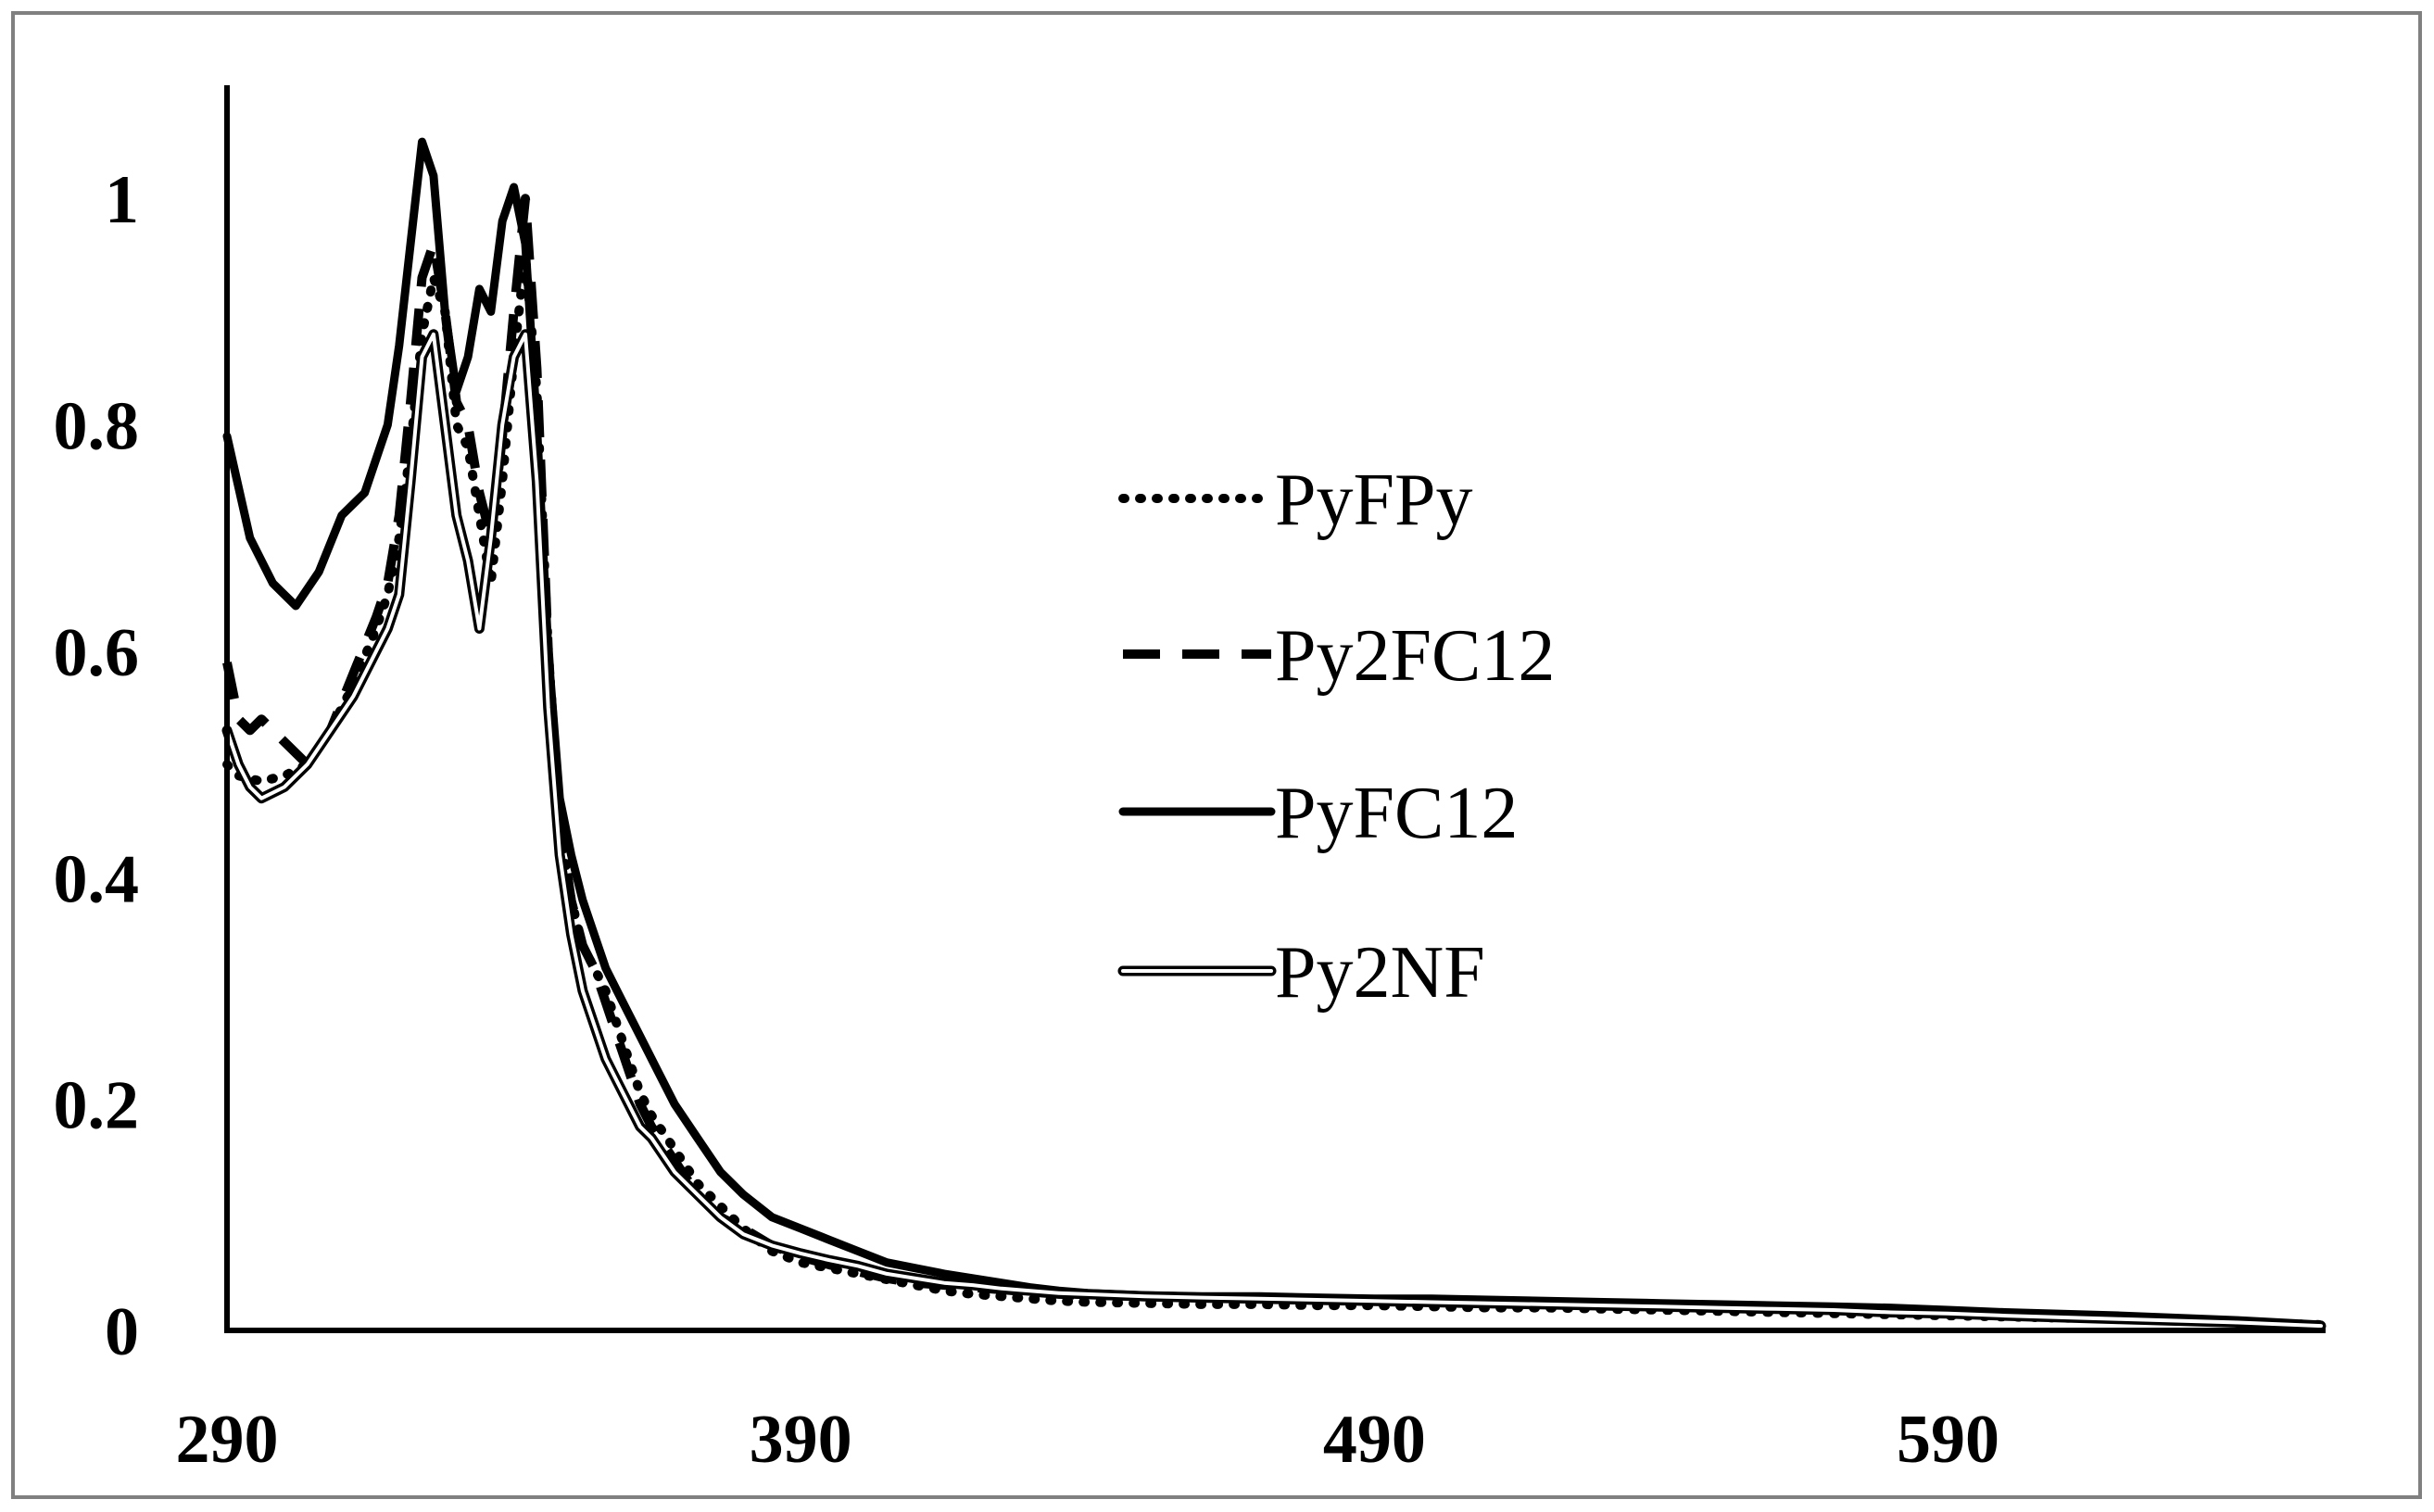  What do you see at coordinates (97, 766) in the screenshot?
I see `y-tick-labels: 0 0.2 0.4 0.6 0.8 1` at bounding box center [97, 766].